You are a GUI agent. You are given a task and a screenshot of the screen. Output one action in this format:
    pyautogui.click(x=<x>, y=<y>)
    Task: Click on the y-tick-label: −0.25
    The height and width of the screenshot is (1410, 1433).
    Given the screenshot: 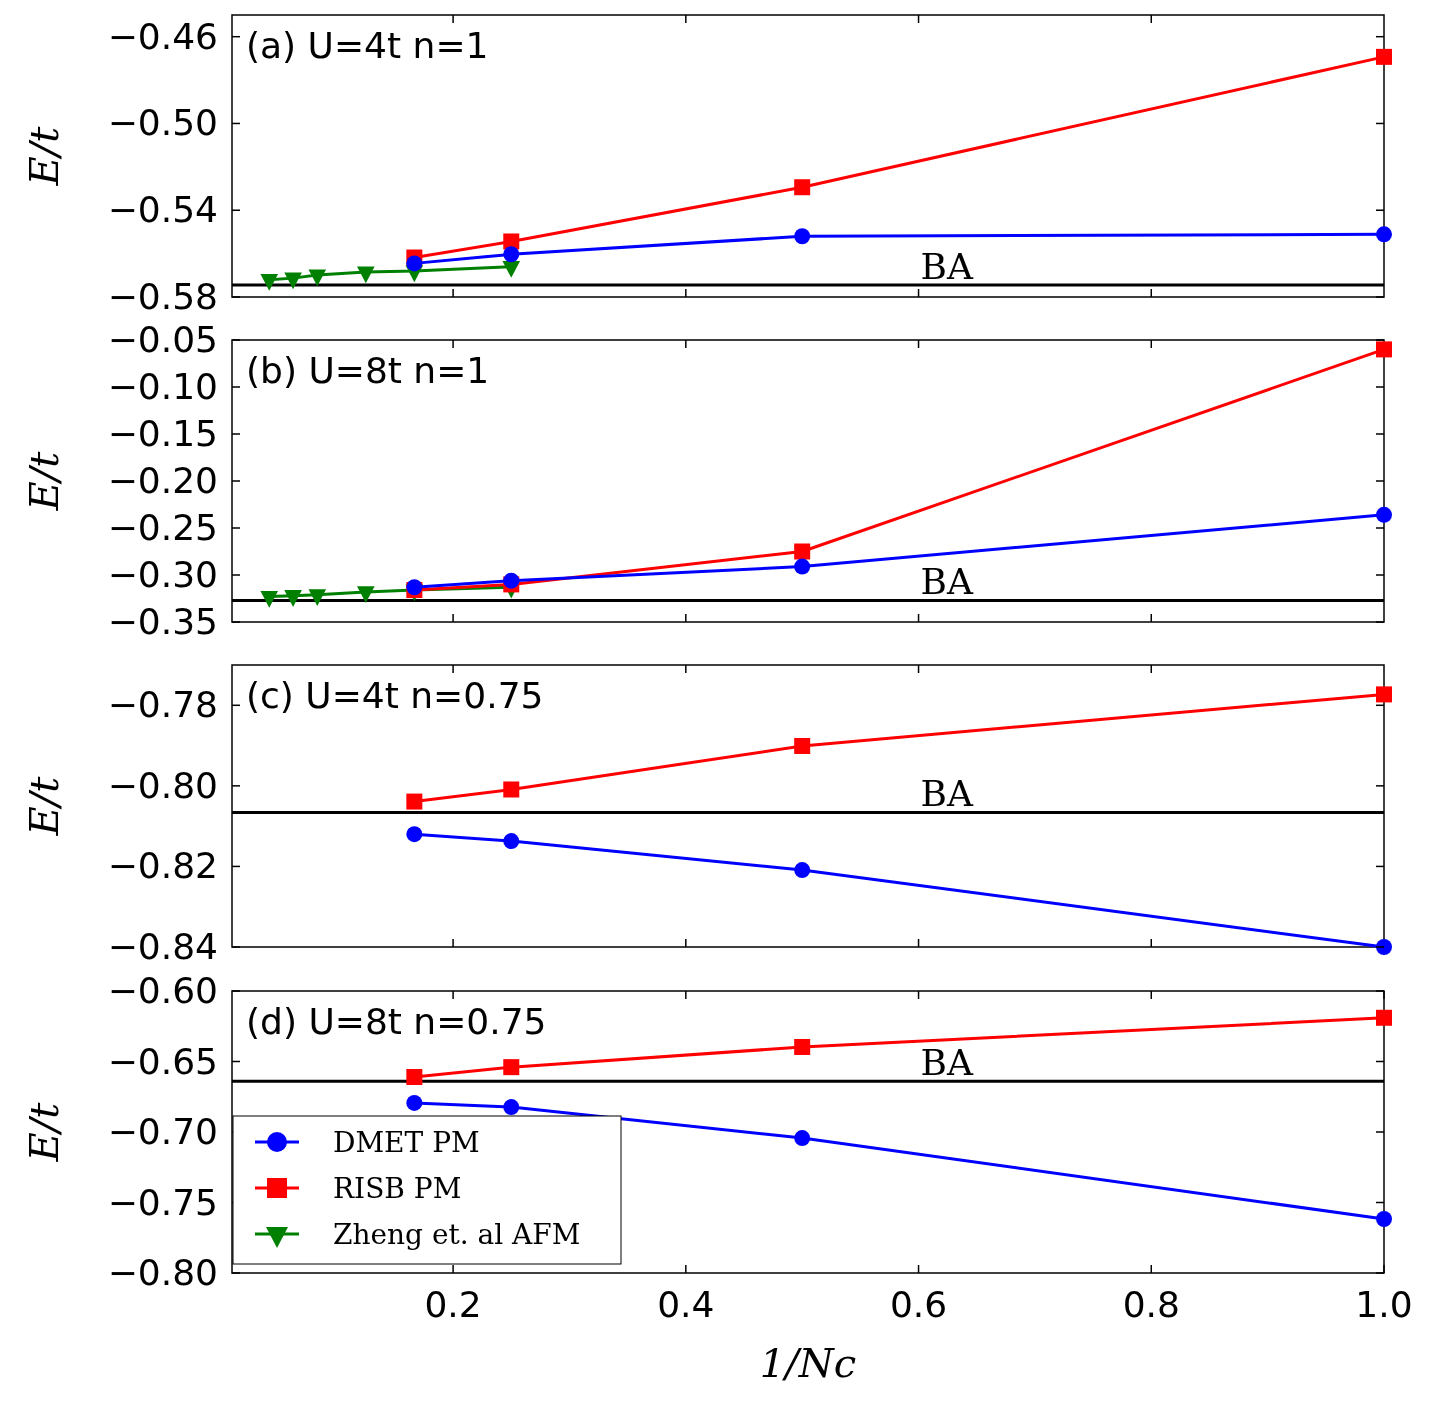 What is the action you would take?
    pyautogui.click(x=162, y=527)
    